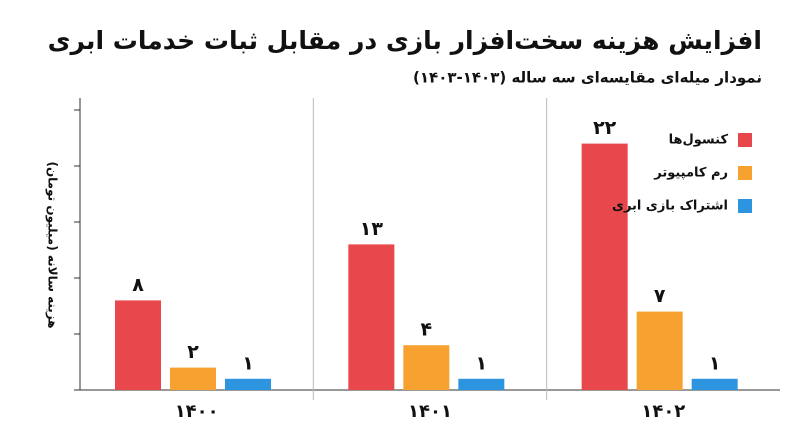  Describe the element at coordinates (670, 206) in the screenshot. I see `legend-label: اشتراک بازی ابری` at that location.